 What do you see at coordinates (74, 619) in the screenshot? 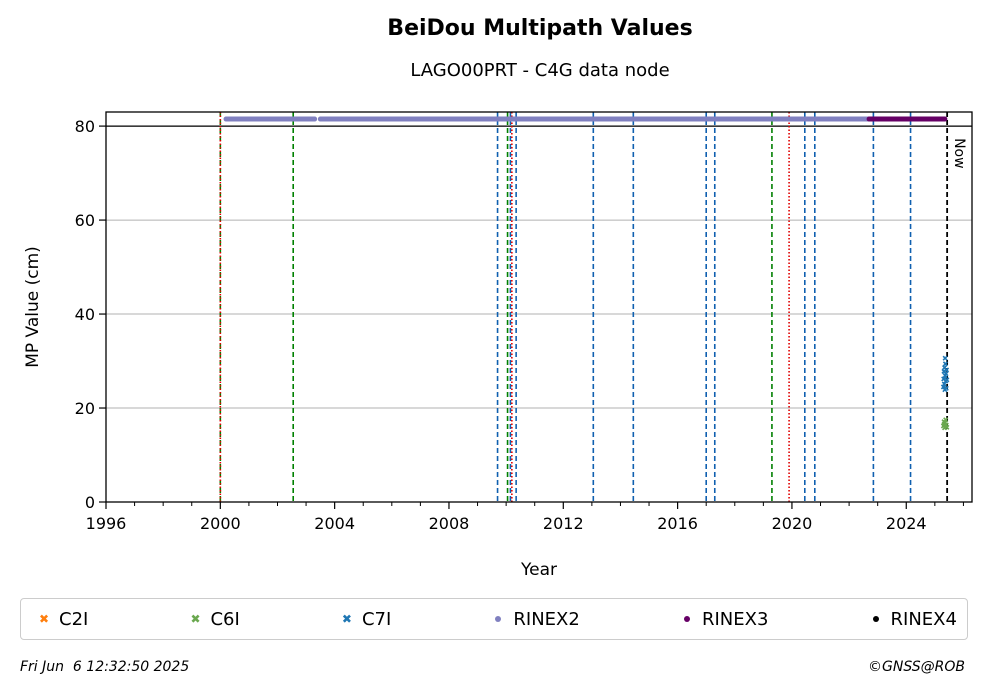
I see `legend-label-c2i: C2I` at bounding box center [74, 619].